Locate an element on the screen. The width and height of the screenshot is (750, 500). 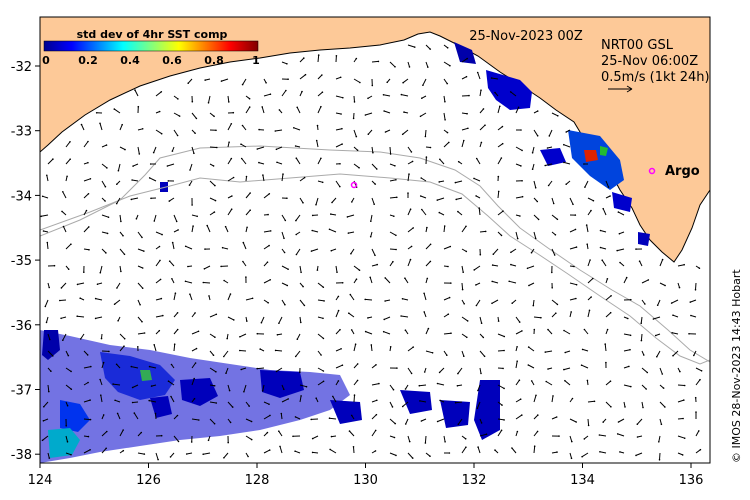
current-time-label: 25-Nov 06:00Z is located at coordinates (649, 61).